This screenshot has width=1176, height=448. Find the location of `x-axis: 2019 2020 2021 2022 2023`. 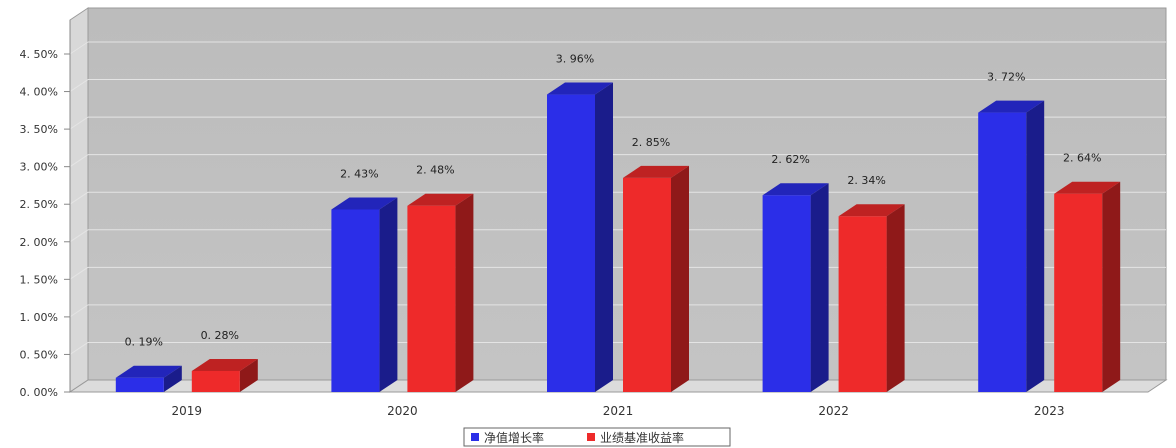

x-axis: 2019 2020 2021 2022 2023 is located at coordinates (618, 411).